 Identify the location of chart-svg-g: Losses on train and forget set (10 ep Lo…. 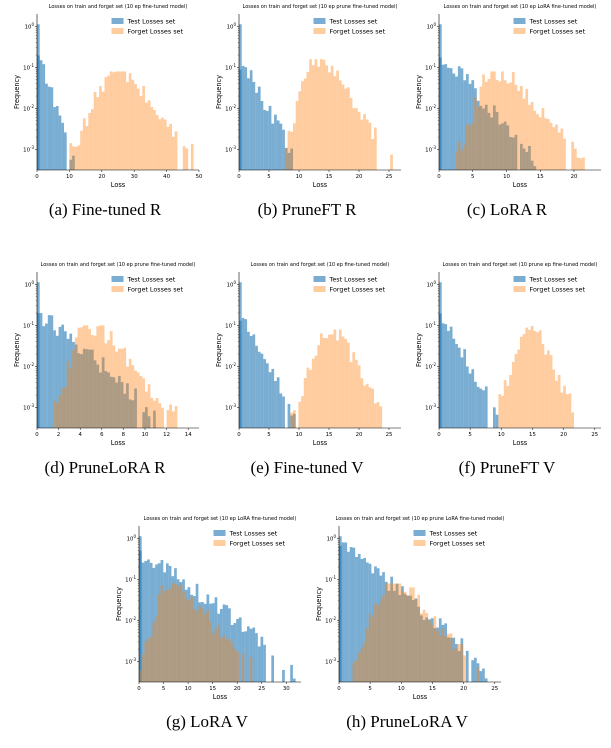
(208, 608).